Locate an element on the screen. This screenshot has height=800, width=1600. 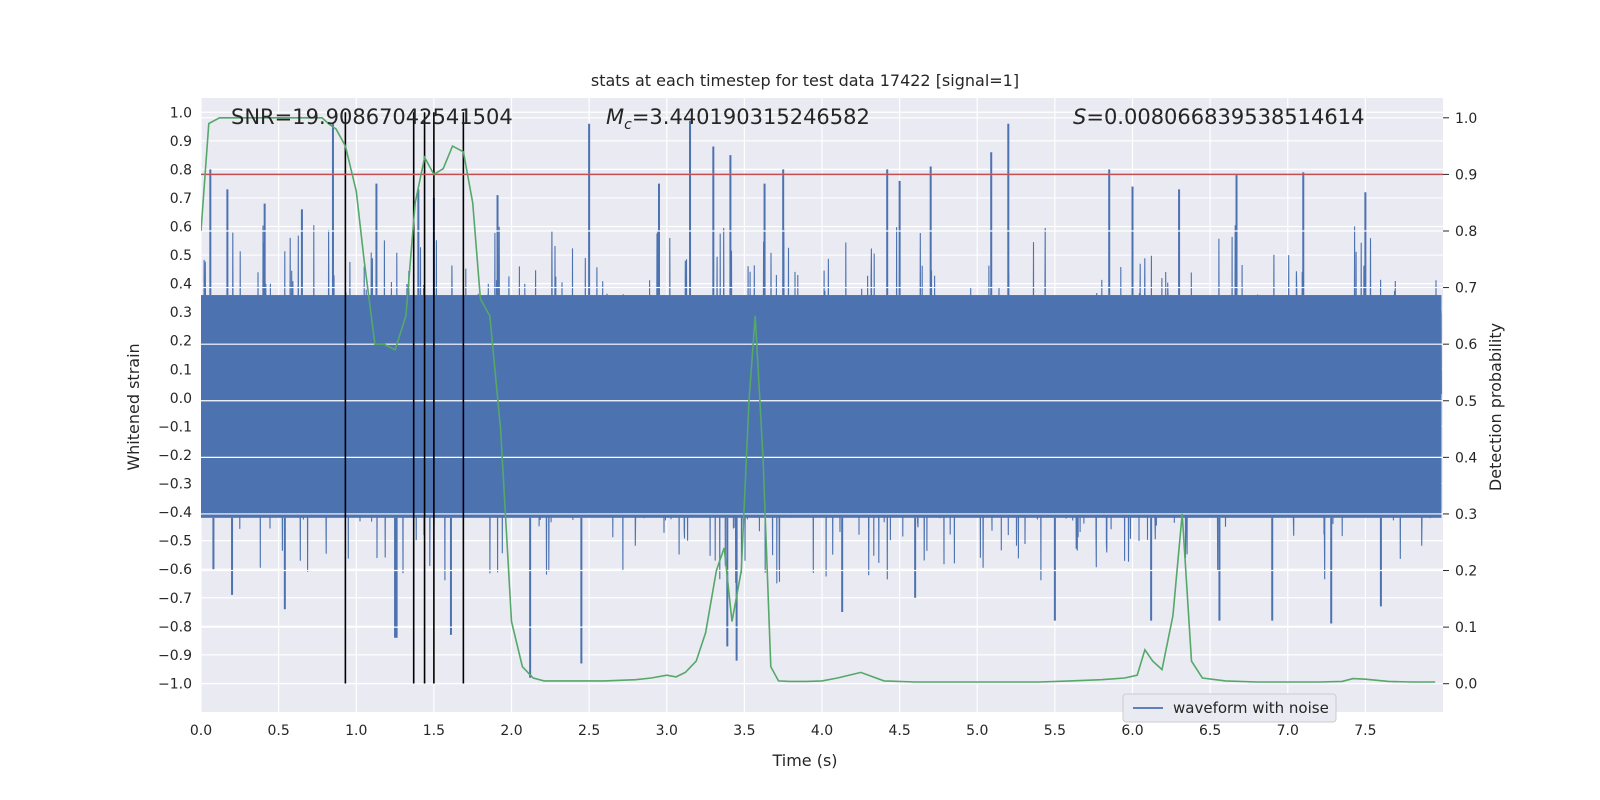
chirp-mass-subscript: c is located at coordinates (628, 125).